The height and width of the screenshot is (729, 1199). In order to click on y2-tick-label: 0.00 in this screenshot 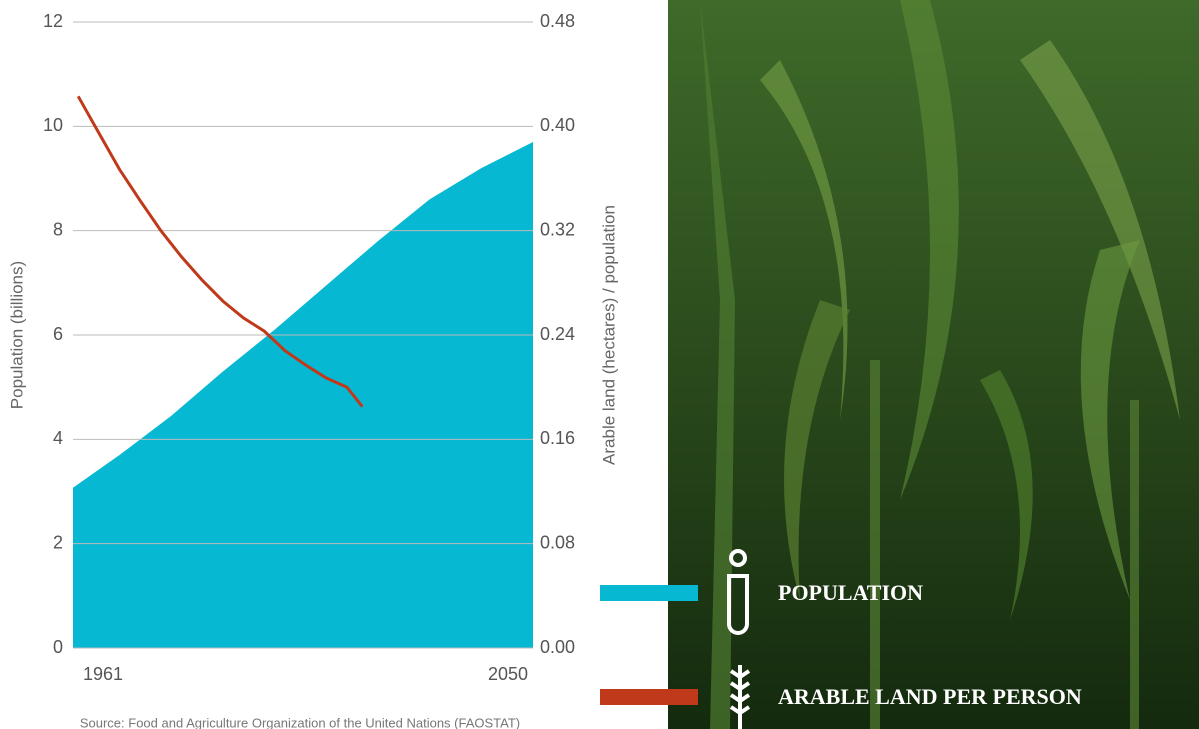, I will do `click(557, 647)`.